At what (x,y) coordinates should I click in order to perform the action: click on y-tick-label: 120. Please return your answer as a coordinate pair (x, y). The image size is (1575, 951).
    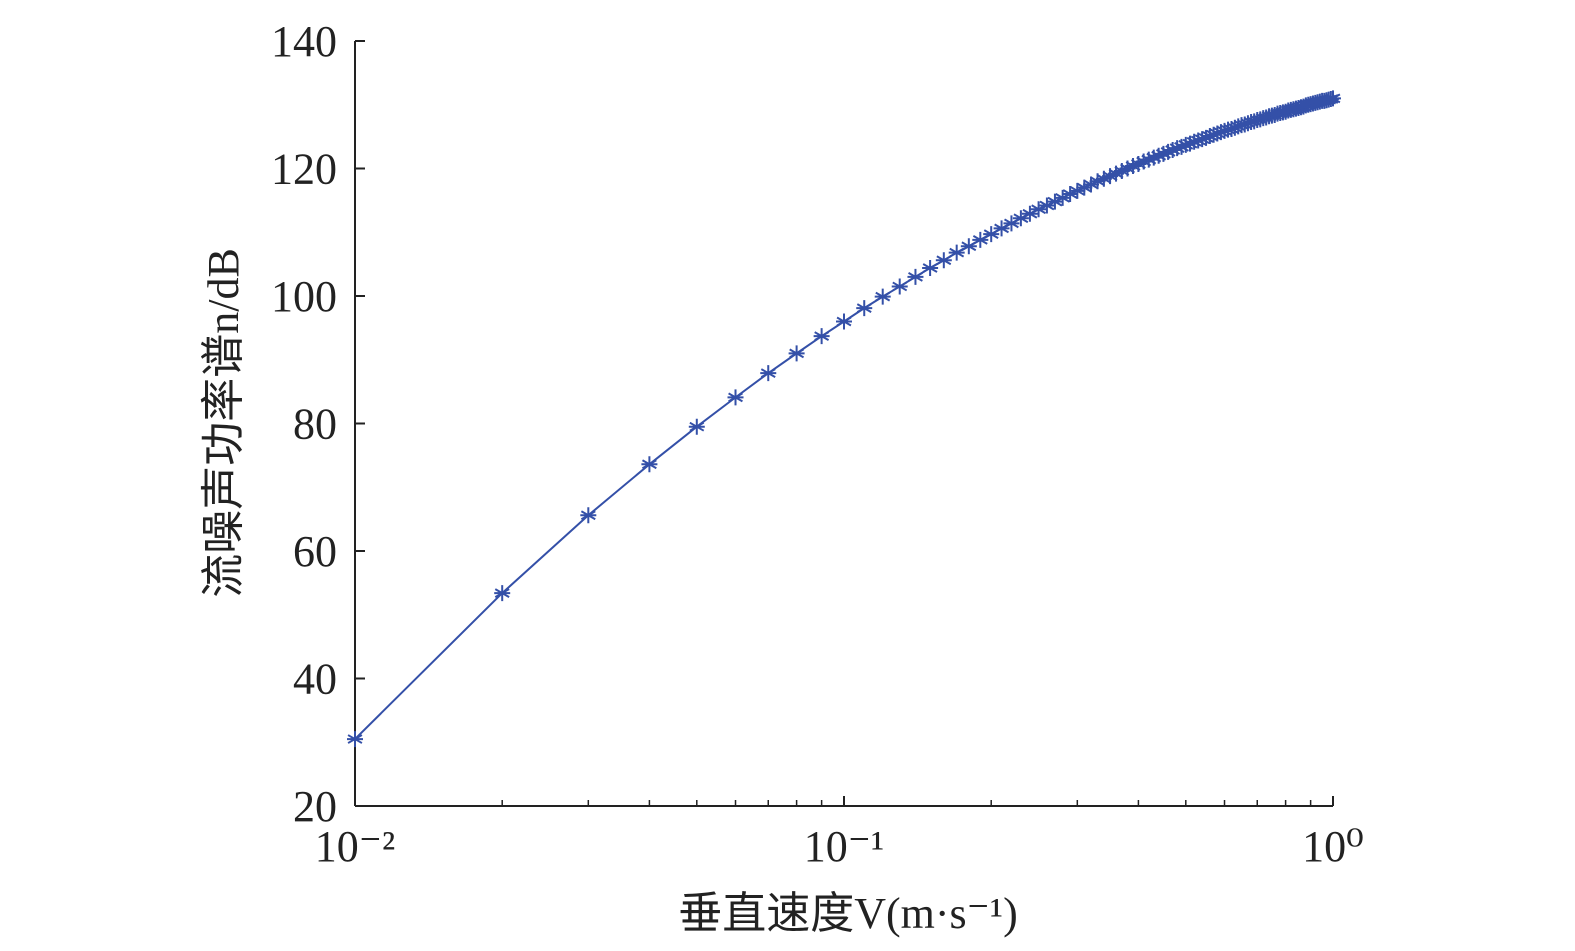
    Looking at the image, I should click on (304, 169).